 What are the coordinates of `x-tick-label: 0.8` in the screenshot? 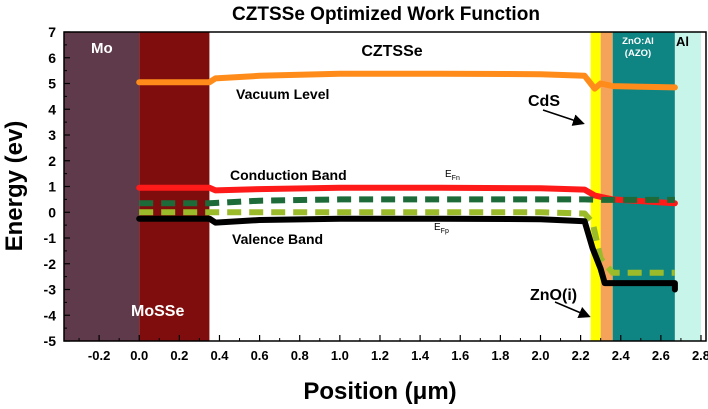 It's located at (300, 355).